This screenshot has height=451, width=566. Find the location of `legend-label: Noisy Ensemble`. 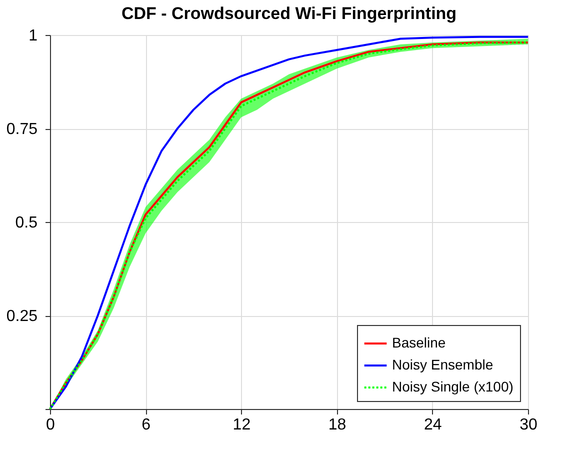

legend-label: Noisy Ensemble is located at coordinates (443, 364).